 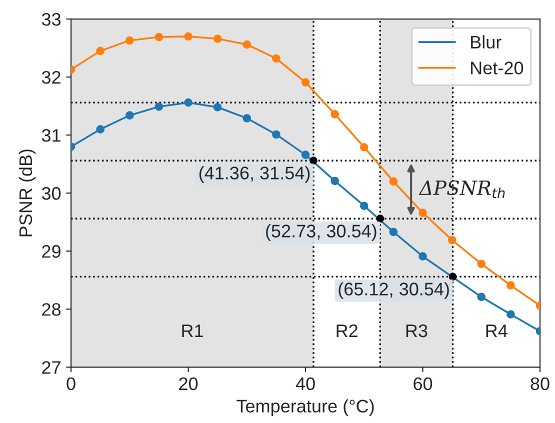 I want to click on annotation: R1, so click(x=192, y=331).